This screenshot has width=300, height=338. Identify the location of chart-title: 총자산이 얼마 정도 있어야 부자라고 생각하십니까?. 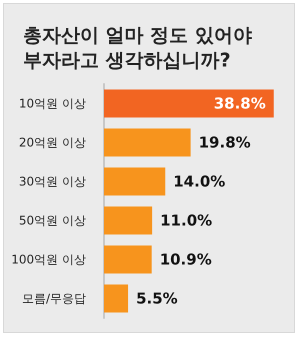
(137, 48).